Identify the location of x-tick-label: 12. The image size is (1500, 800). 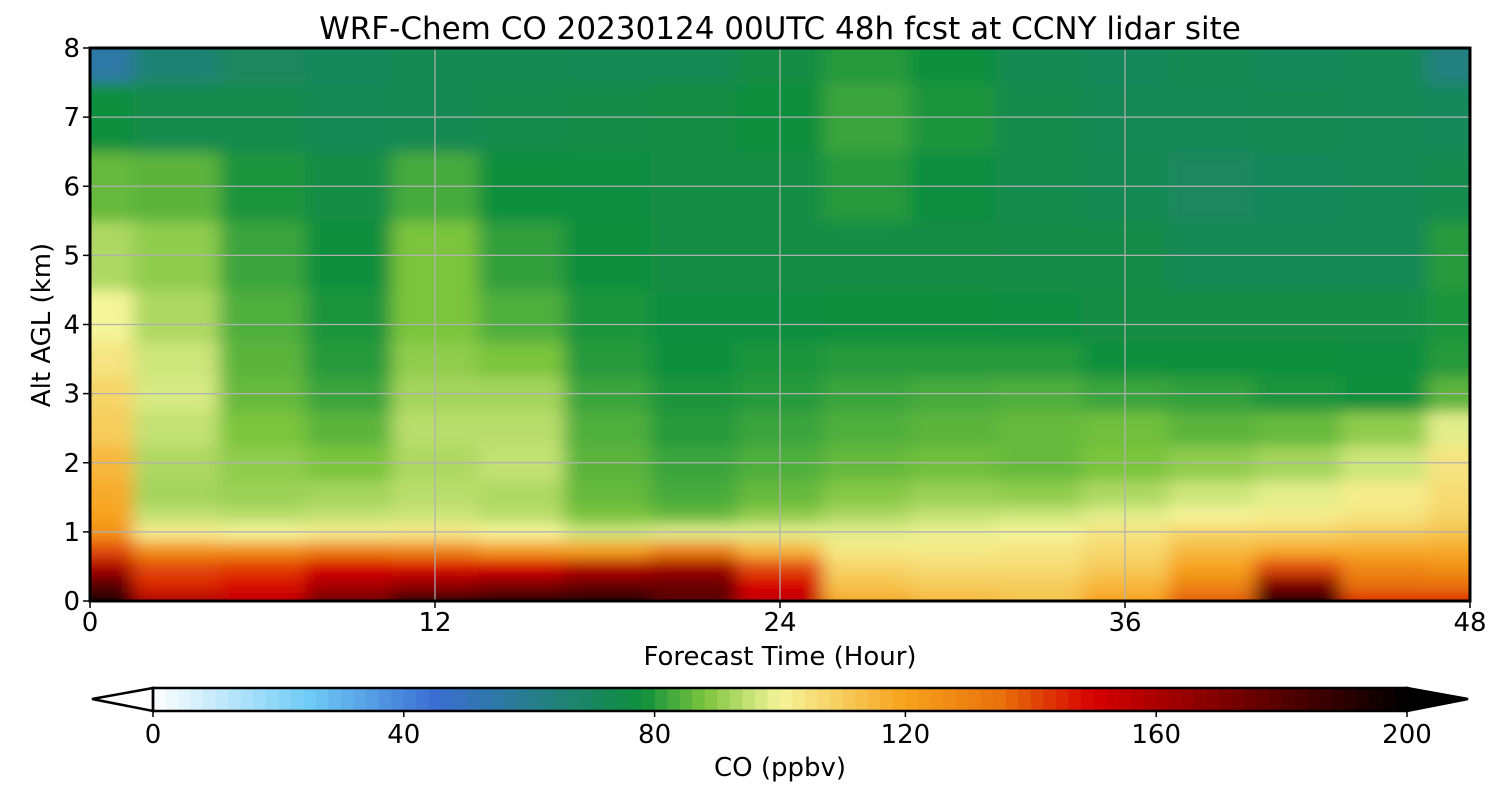
(434, 623).